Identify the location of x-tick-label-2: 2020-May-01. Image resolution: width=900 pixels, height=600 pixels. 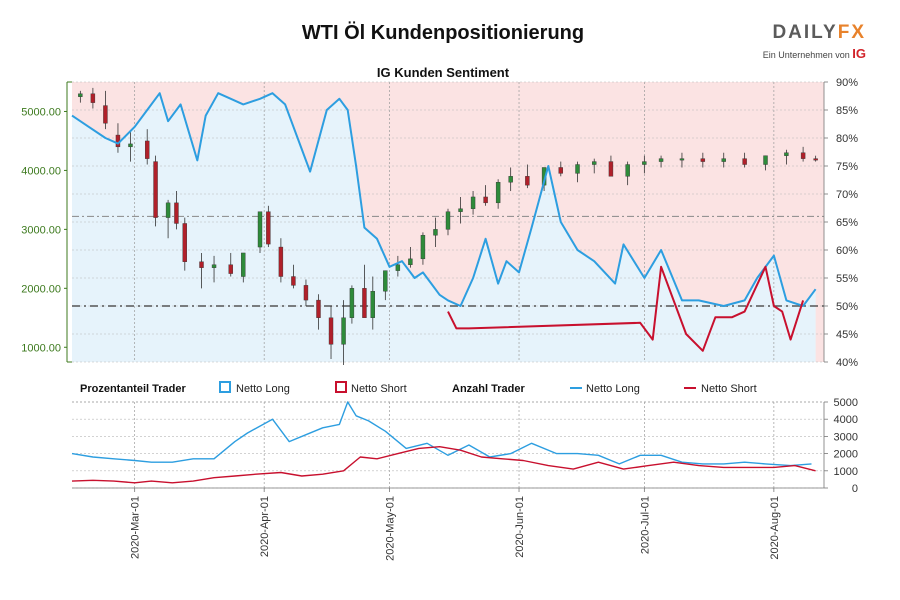
(391, 528).